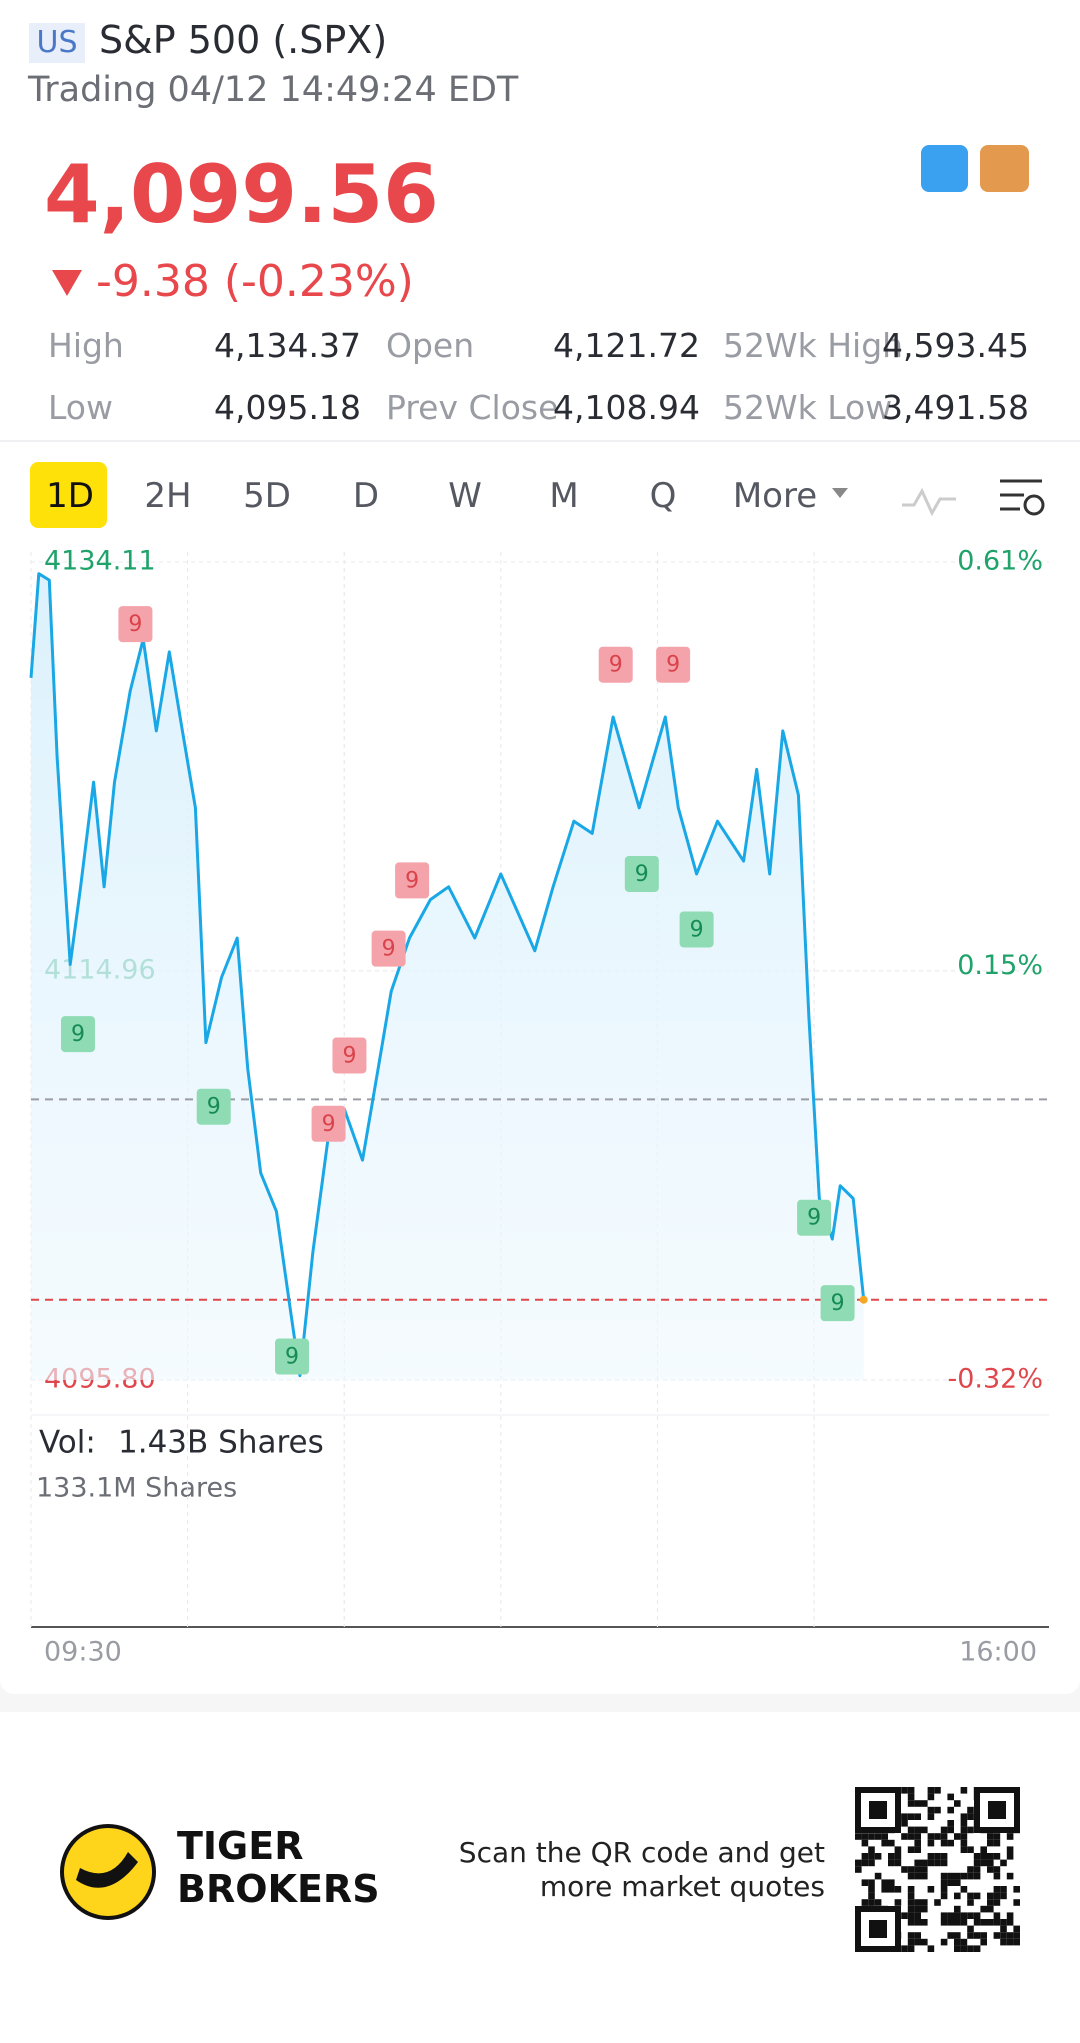 This screenshot has width=1080, height=2043. I want to click on indicator-icon, so click(929, 502).